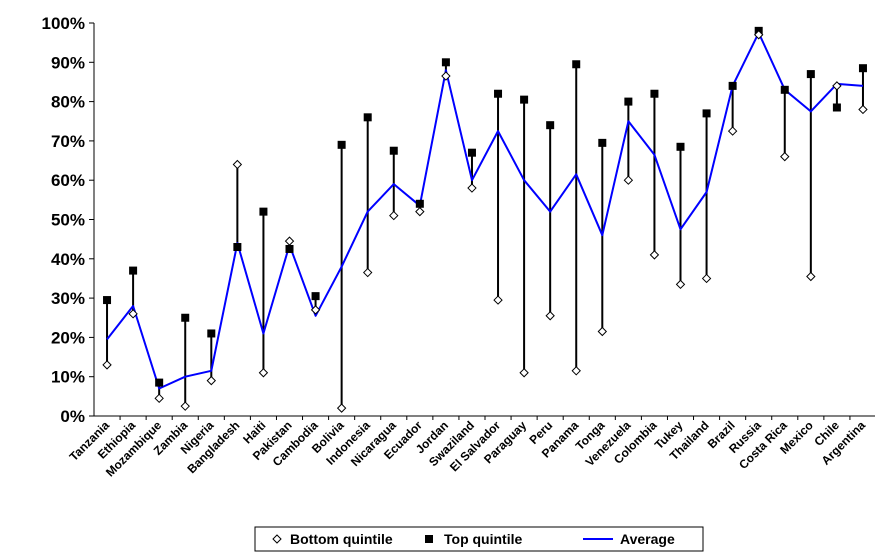 This screenshot has height=552, width=875. I want to click on y-tick-label: 80%, so click(68, 102).